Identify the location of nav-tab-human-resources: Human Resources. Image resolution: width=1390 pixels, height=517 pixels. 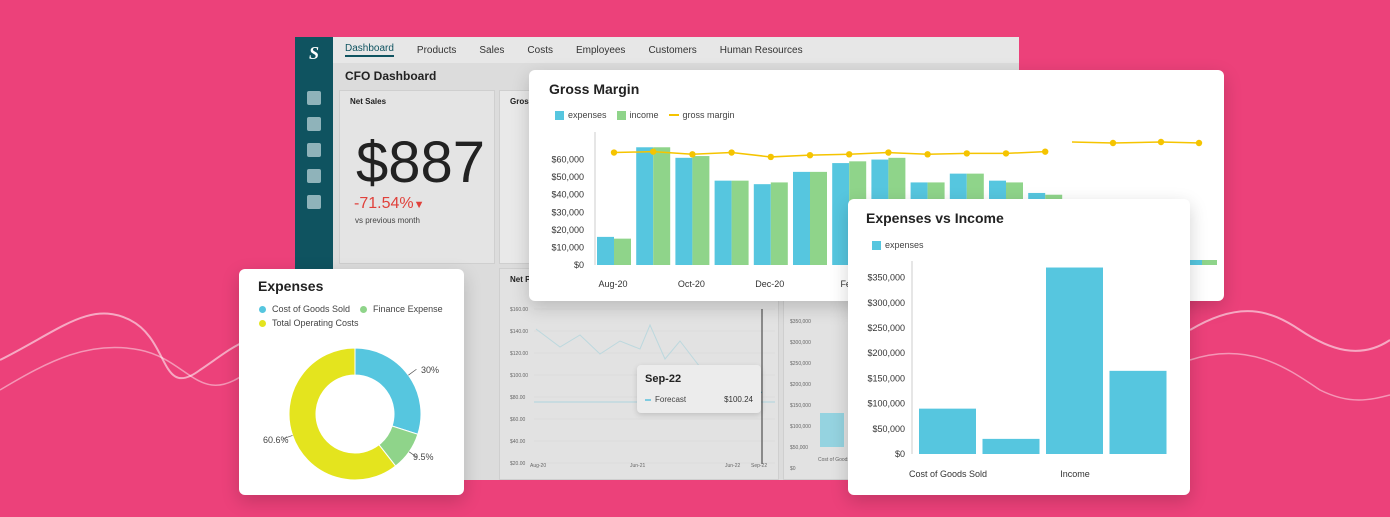
(761, 50).